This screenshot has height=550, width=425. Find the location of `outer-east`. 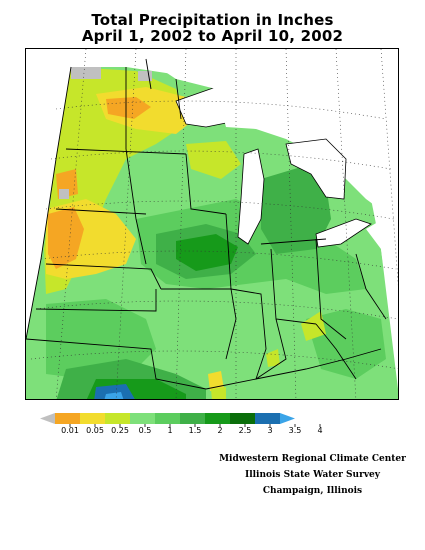

outer-east is located at coordinates (382, 292).